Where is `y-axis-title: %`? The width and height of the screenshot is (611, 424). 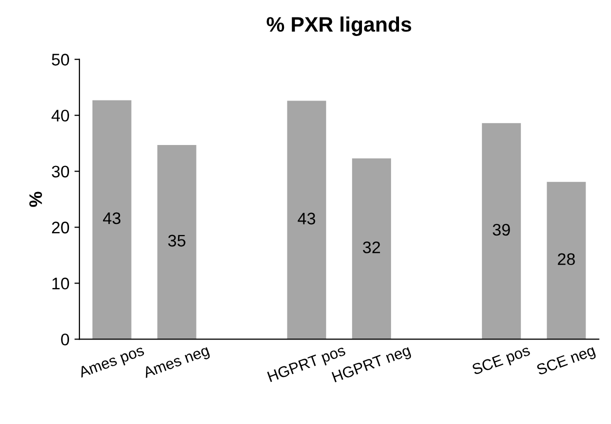 y-axis-title: % is located at coordinates (35, 199).